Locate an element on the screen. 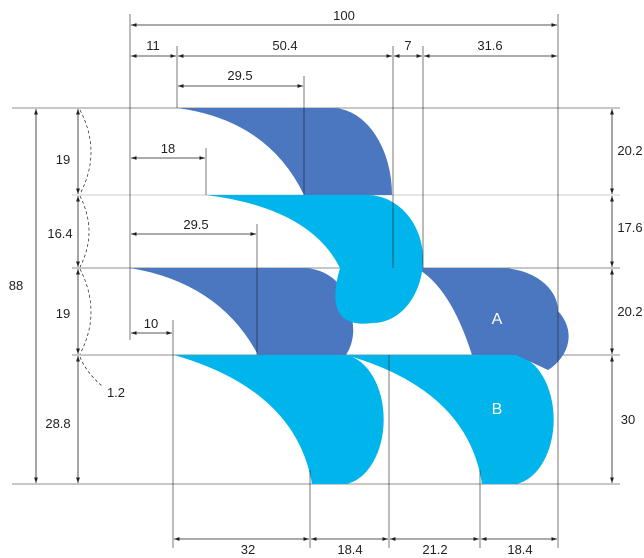  dim-label-right-h3: 20.2 is located at coordinates (629, 311).